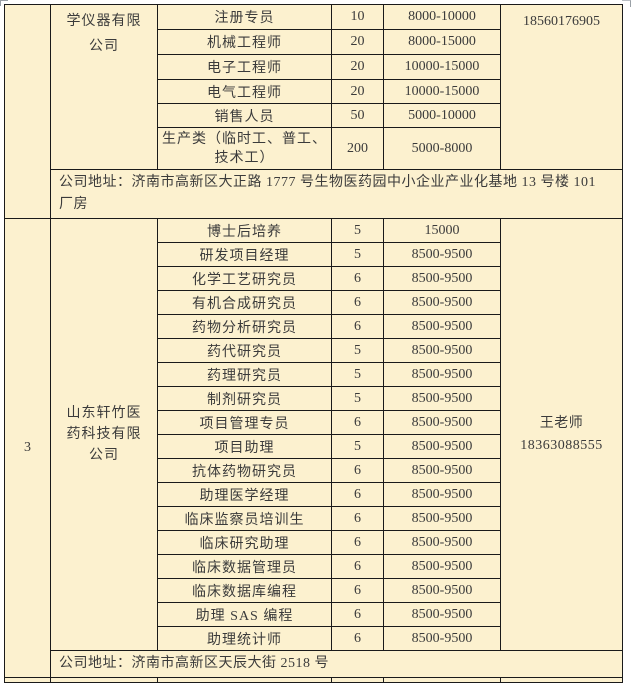 Image resolution: width=631 pixels, height=683 pixels. Describe the element at coordinates (244, 254) in the screenshot. I see `job-title-cell: 研发项目经理` at that location.